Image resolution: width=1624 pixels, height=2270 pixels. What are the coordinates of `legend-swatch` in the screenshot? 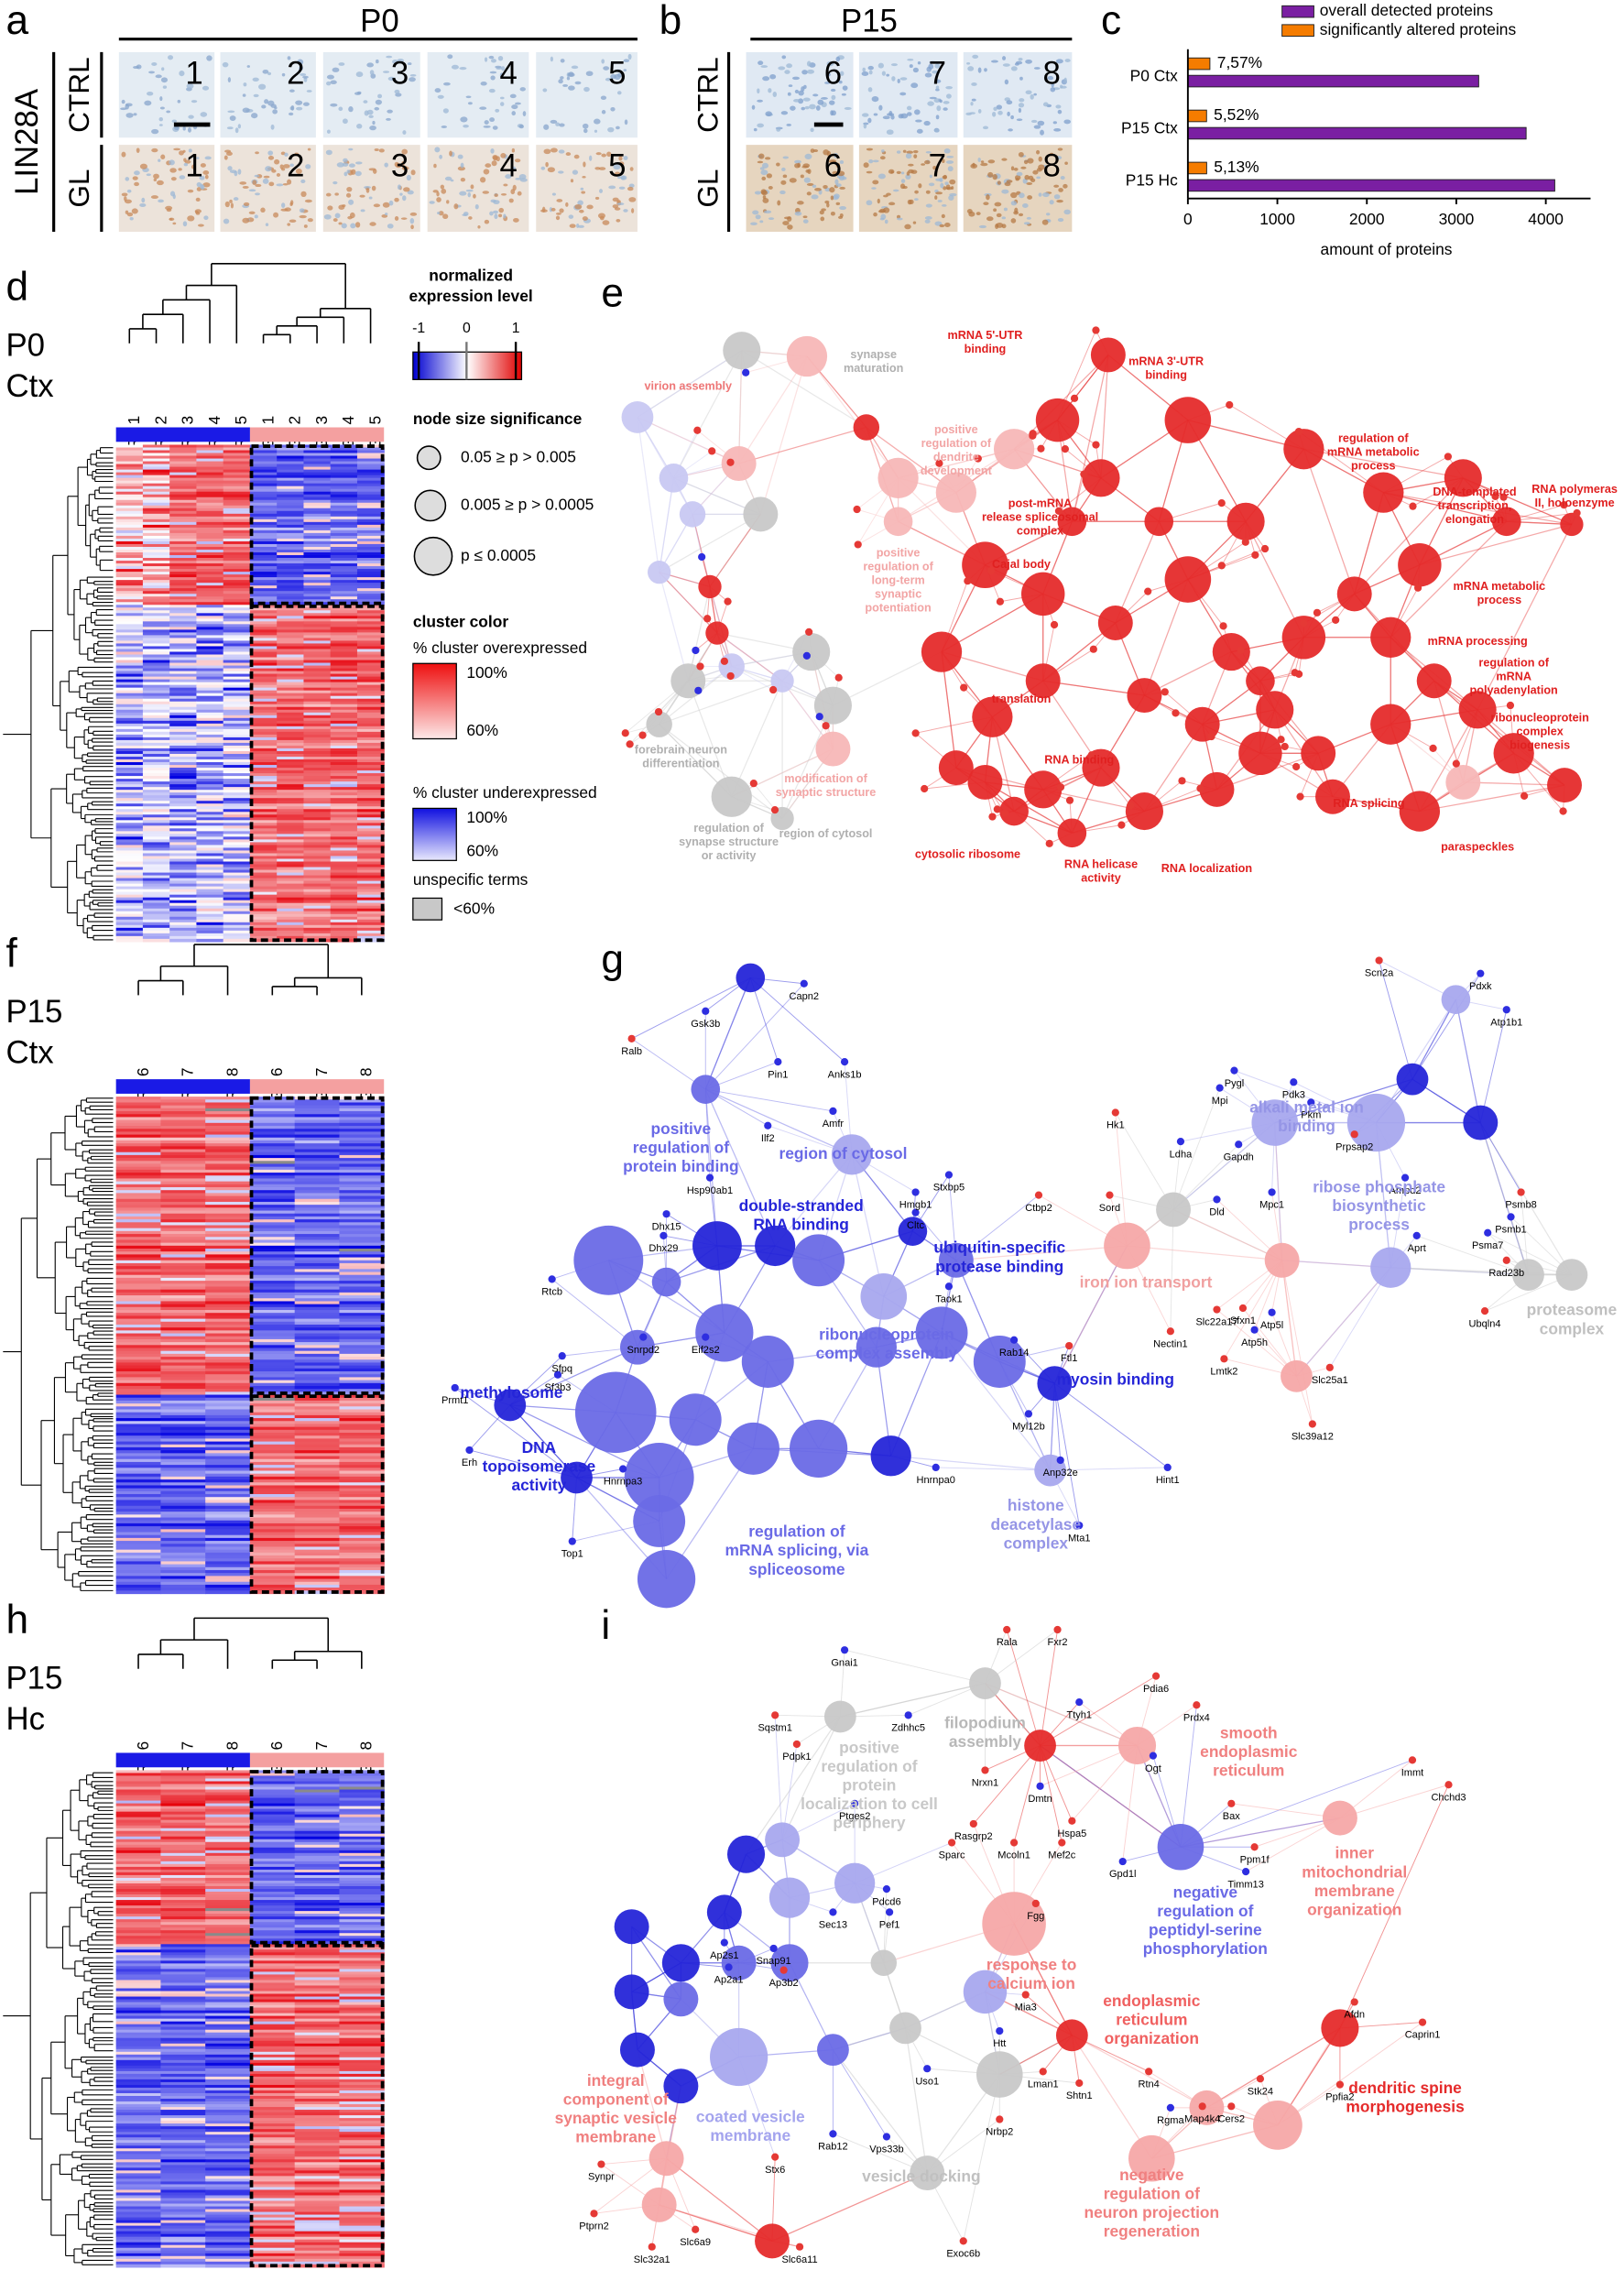 It's located at (1297, 31).